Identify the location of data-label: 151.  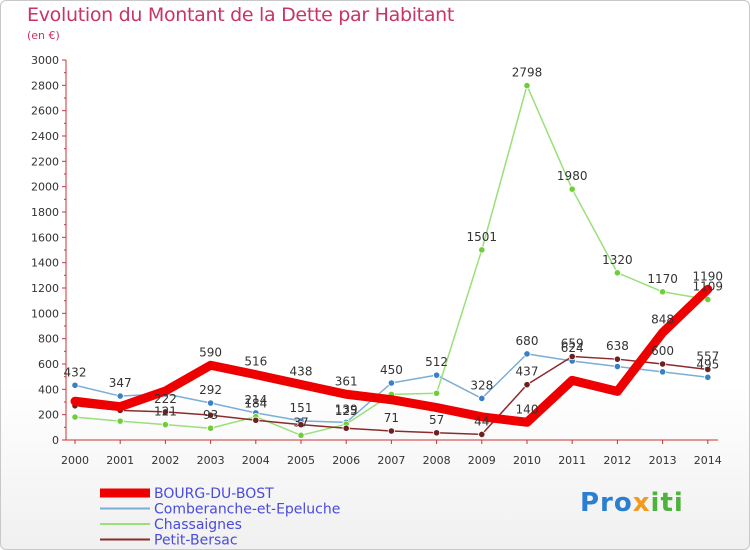
(301, 408).